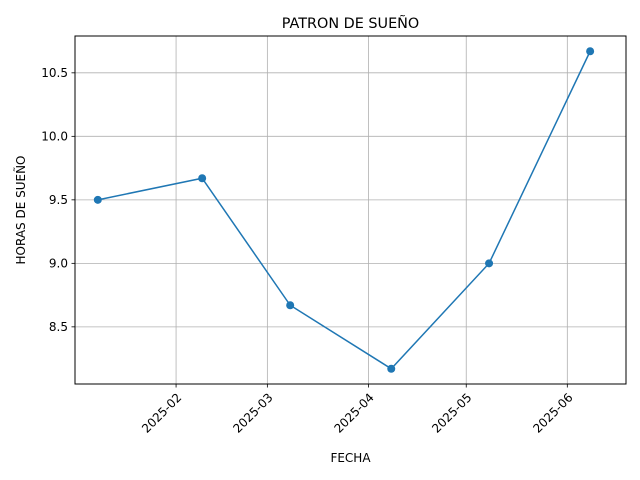 Image resolution: width=640 pixels, height=480 pixels. Describe the element at coordinates (58, 327) in the screenshot. I see `y-tick-label: 8.5` at that location.